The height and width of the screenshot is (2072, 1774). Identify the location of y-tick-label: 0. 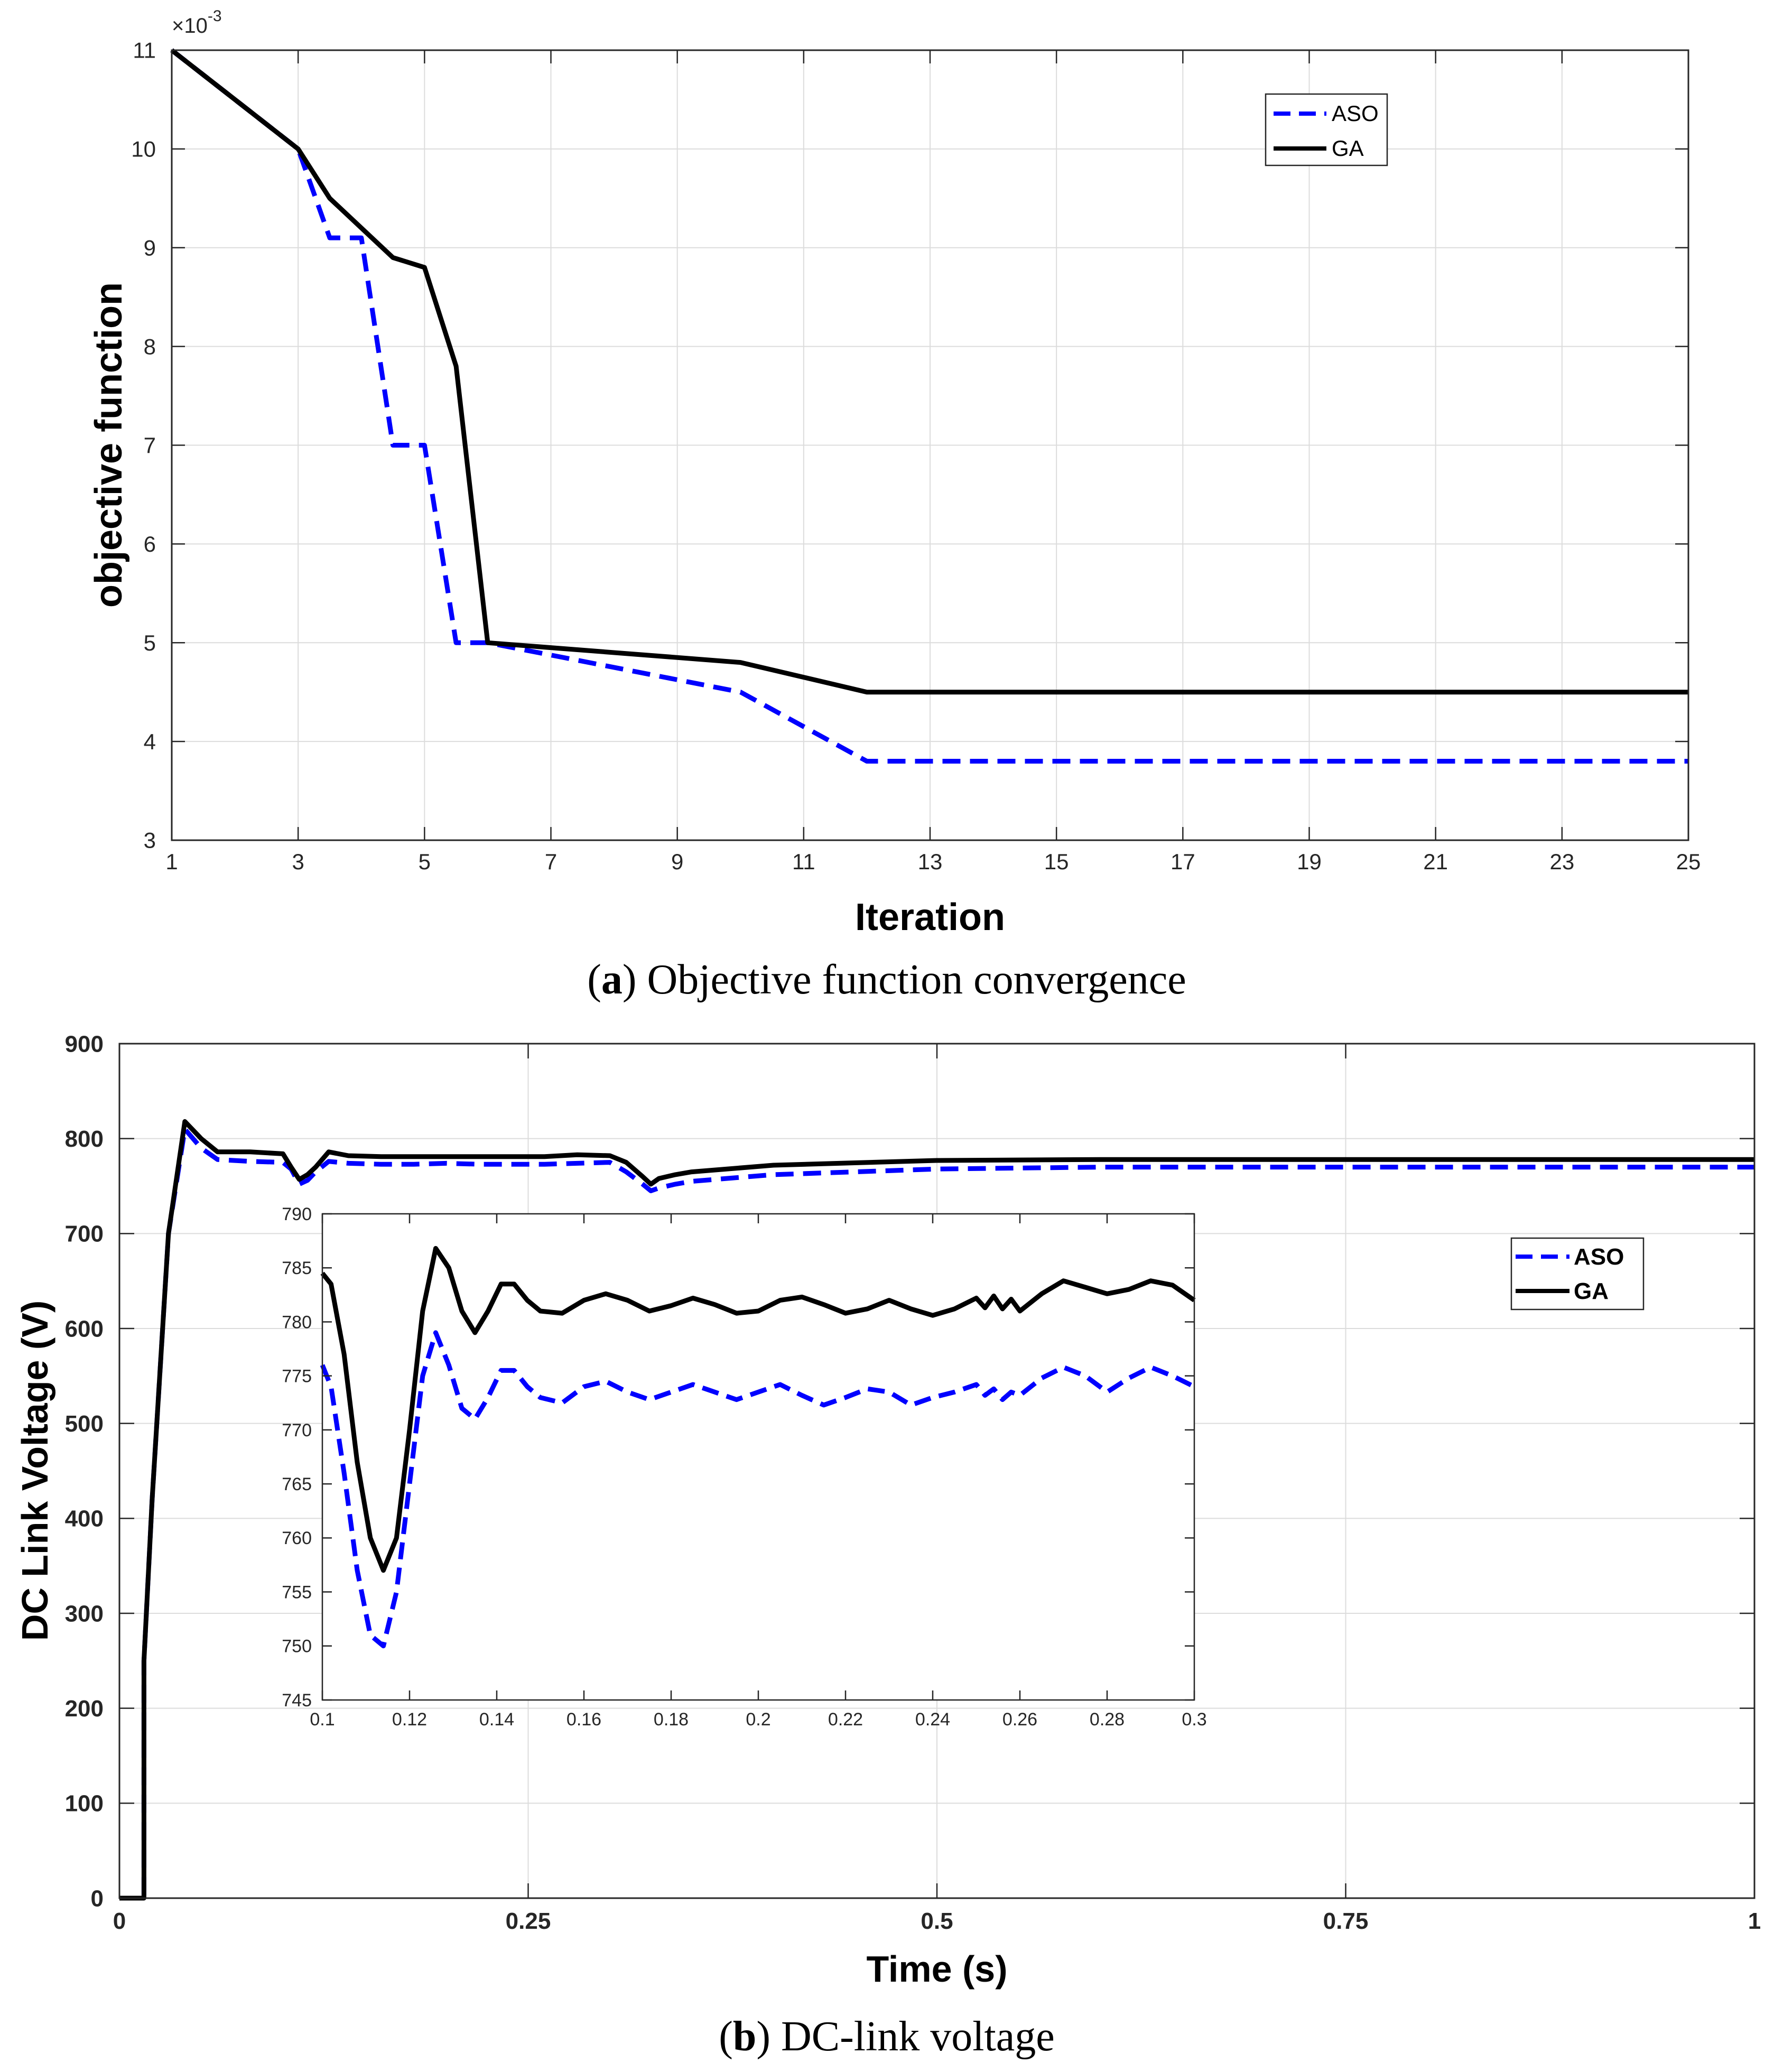
(97, 1898).